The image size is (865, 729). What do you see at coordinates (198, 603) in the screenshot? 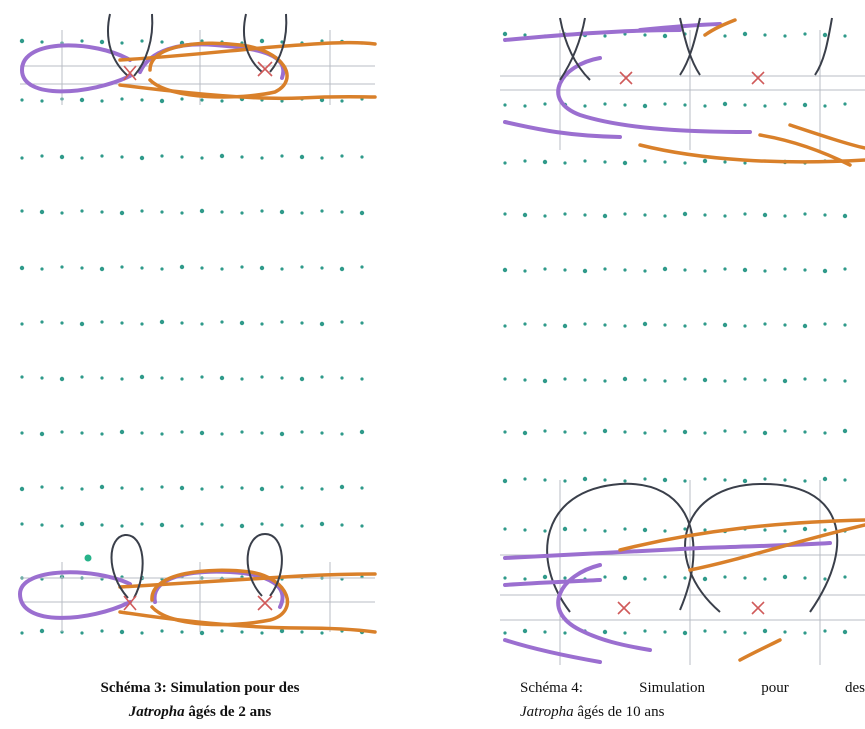
I see `tree-mark` at bounding box center [198, 603].